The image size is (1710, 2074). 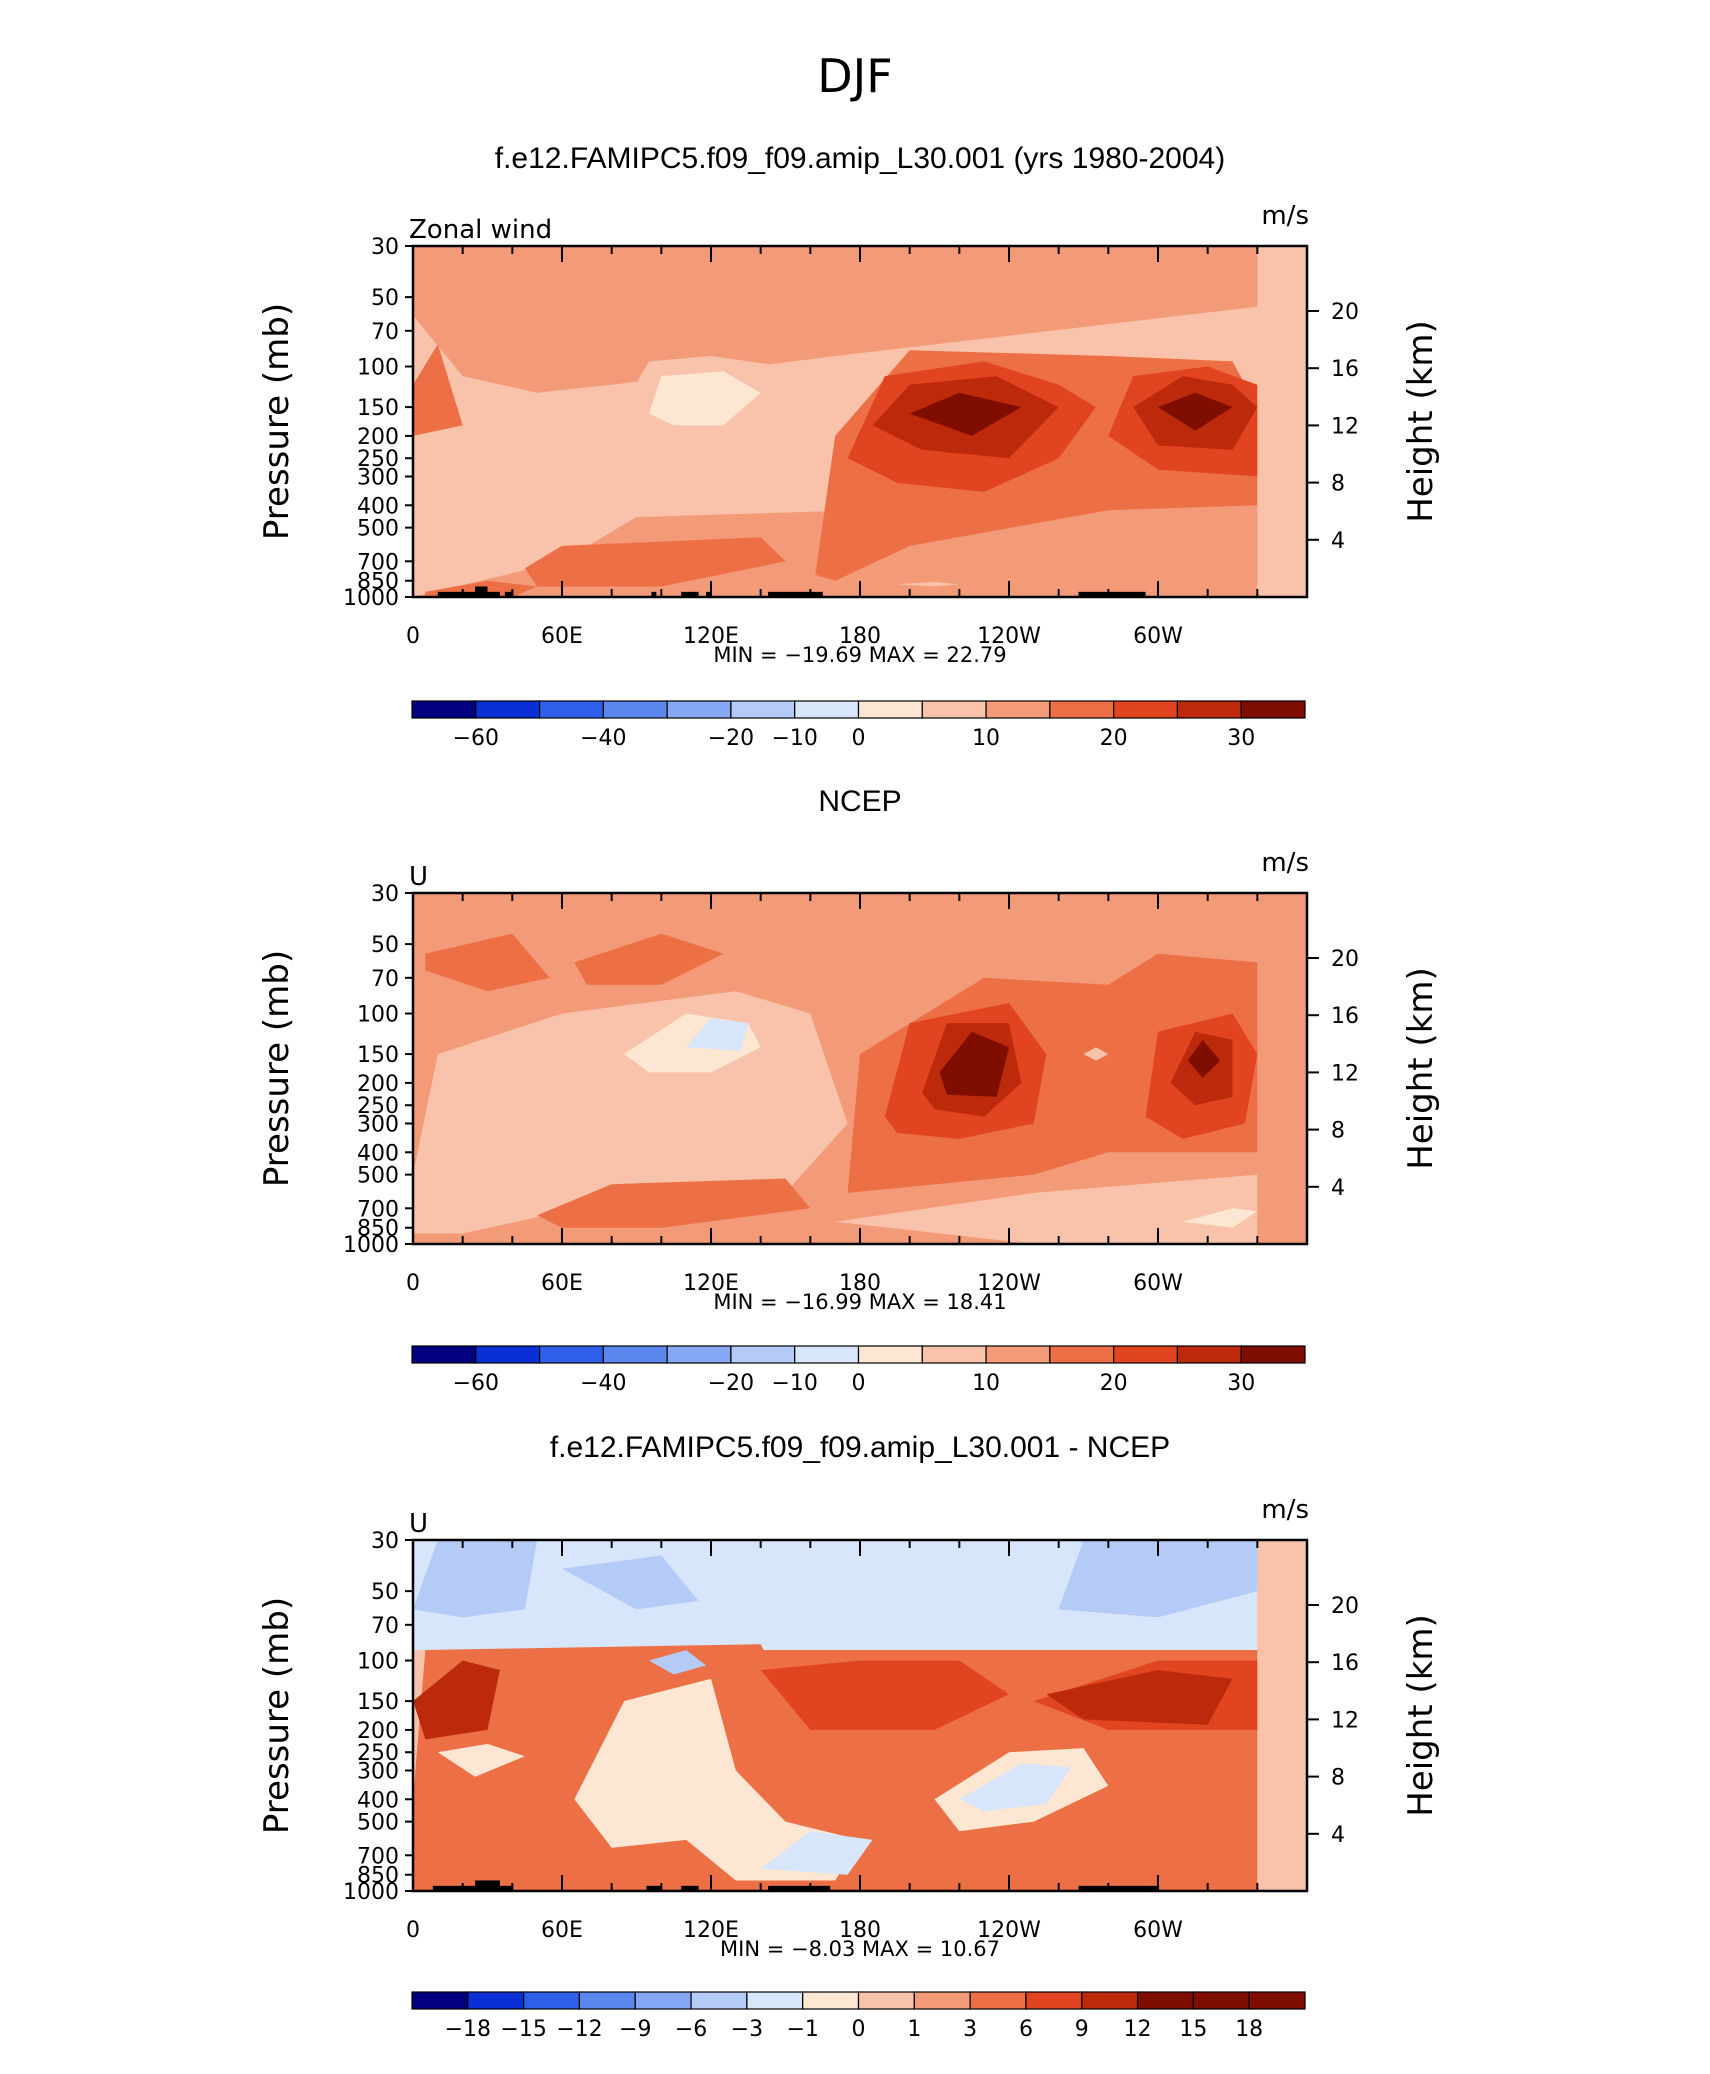 What do you see at coordinates (468, 2029) in the screenshot?
I see `colorbar-label: −18` at bounding box center [468, 2029].